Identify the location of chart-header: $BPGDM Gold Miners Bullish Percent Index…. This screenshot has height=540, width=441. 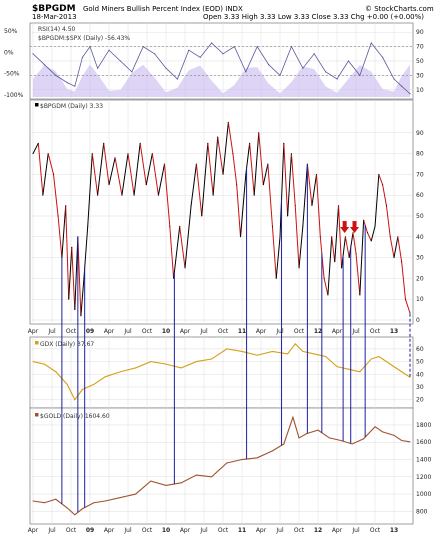
(233, 12).